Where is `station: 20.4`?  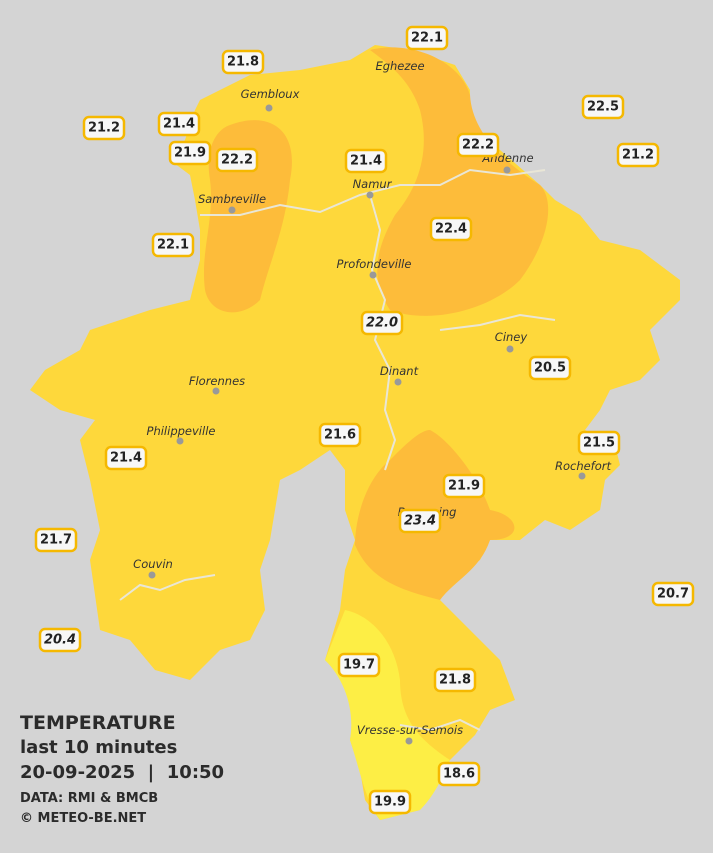
station: 20.4 is located at coordinates (60, 640).